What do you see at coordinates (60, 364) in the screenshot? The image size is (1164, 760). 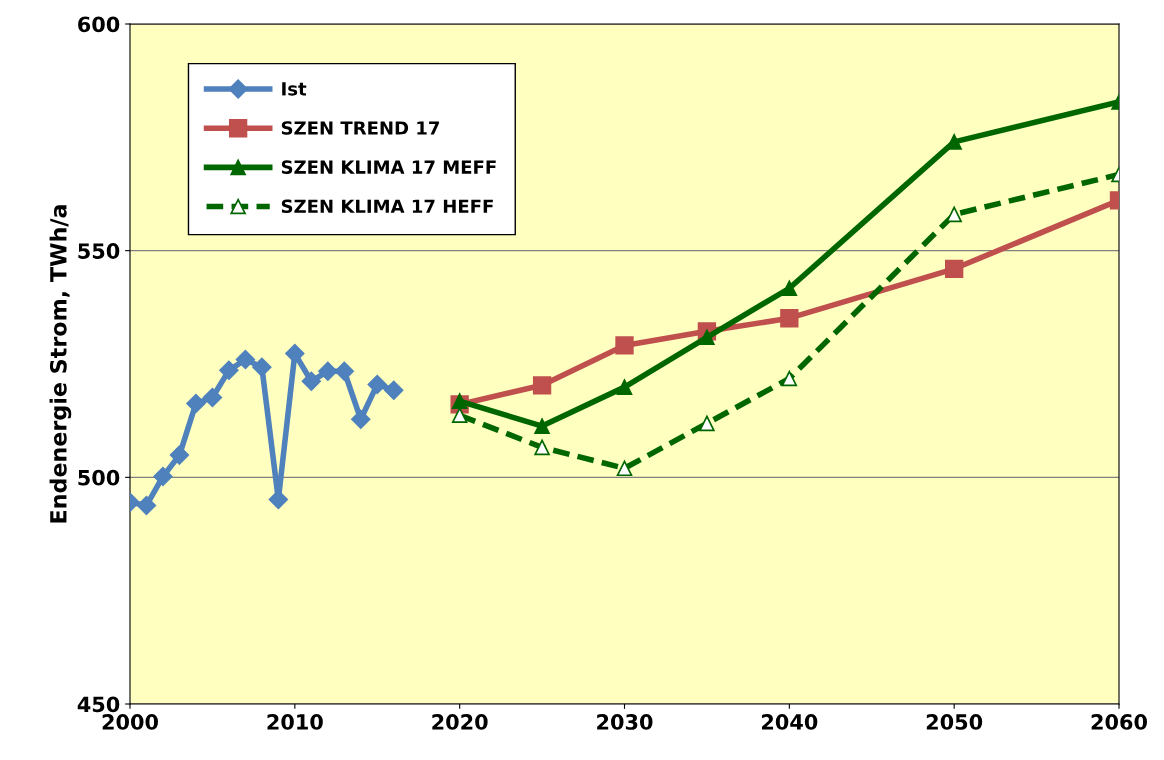 I see `y-axis-title: Endenergie Strom, TWh/a` at bounding box center [60, 364].